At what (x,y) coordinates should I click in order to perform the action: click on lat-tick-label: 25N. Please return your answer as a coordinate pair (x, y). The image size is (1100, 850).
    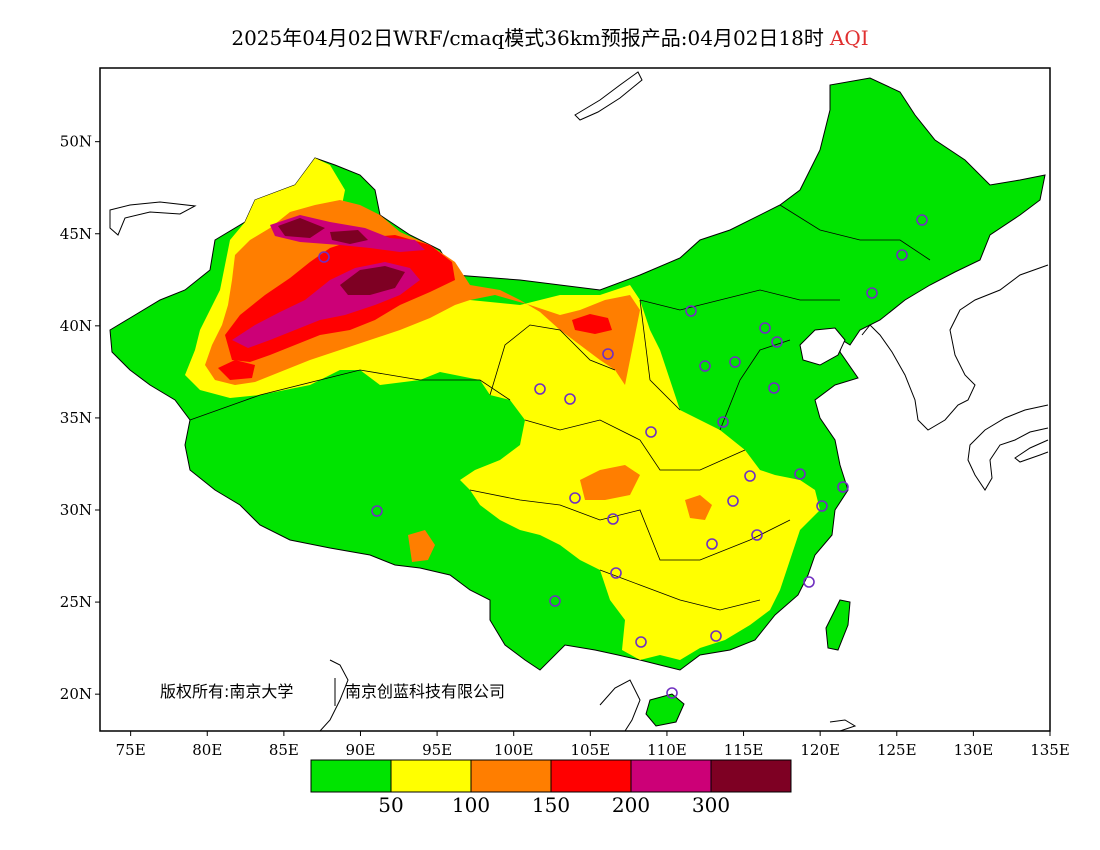
    Looking at the image, I should click on (76, 602).